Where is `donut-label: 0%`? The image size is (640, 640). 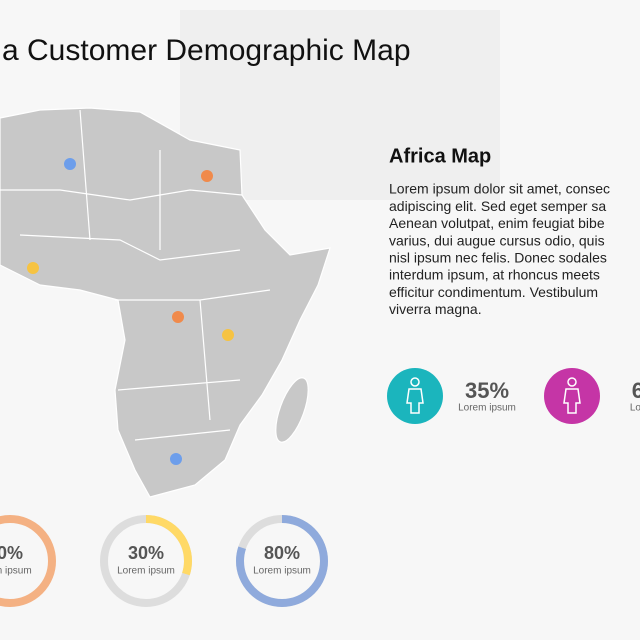 donut-label: 0% is located at coordinates (11, 553).